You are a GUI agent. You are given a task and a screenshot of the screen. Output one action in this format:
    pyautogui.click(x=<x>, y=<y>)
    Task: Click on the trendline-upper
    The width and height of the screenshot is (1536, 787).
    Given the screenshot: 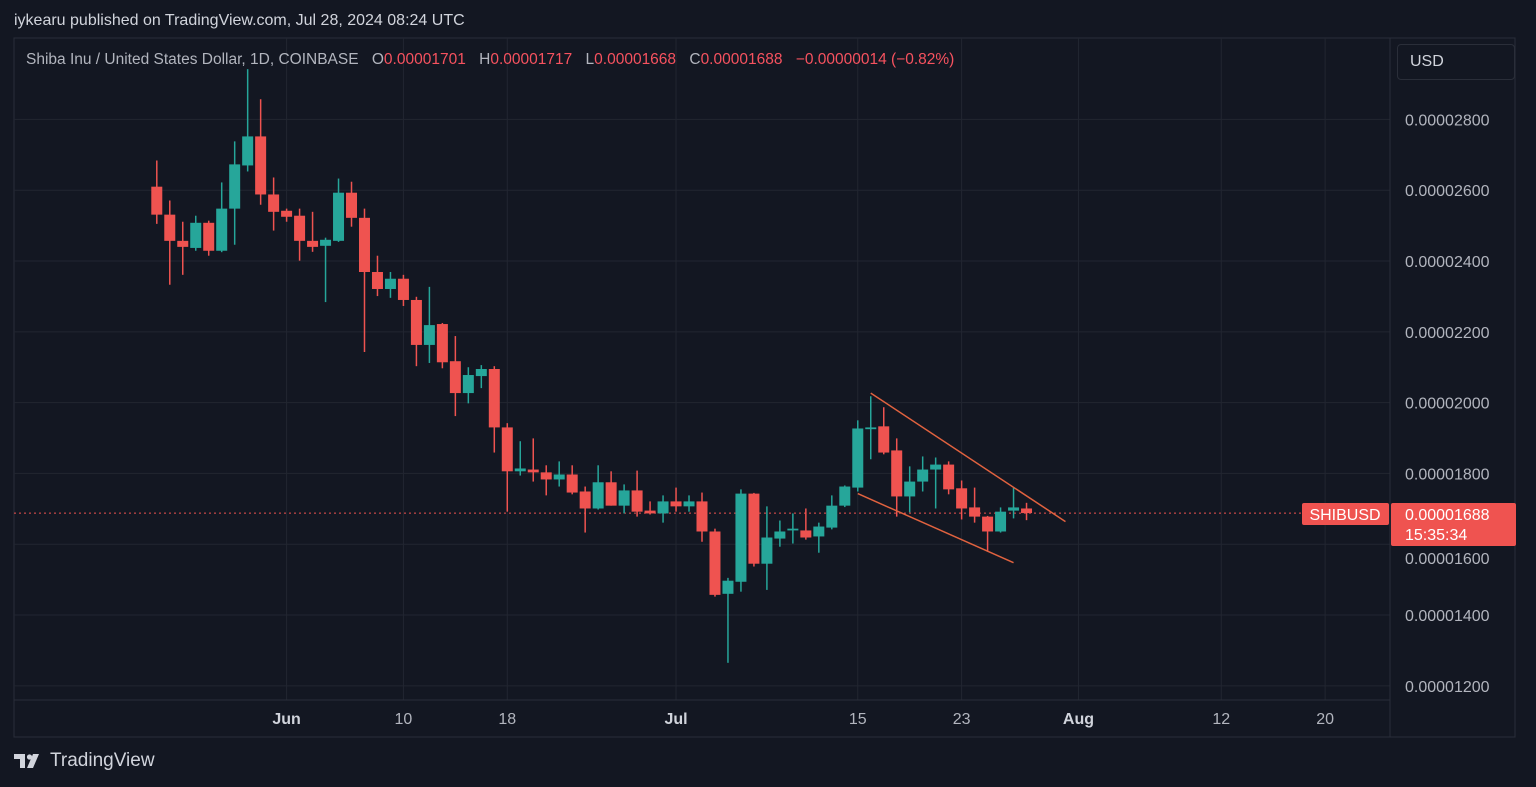 What is the action you would take?
    pyautogui.click(x=968, y=457)
    